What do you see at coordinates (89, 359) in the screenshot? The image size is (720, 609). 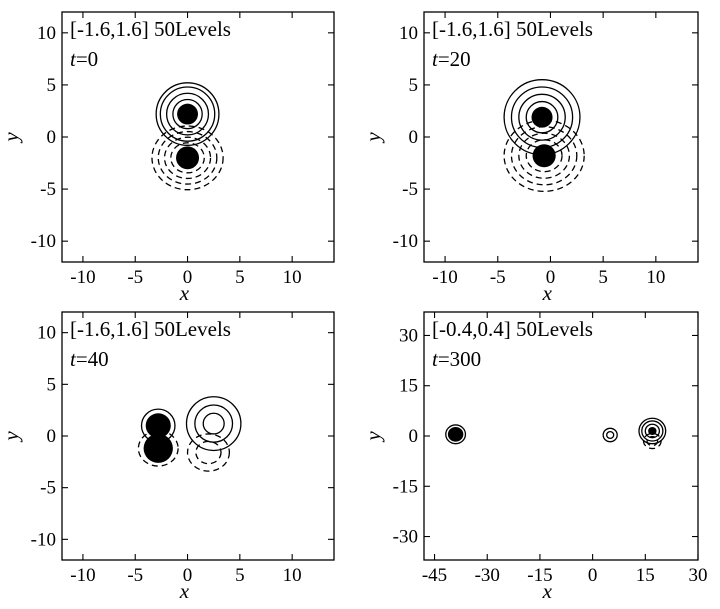 I see `time-annotation: t=40` at bounding box center [89, 359].